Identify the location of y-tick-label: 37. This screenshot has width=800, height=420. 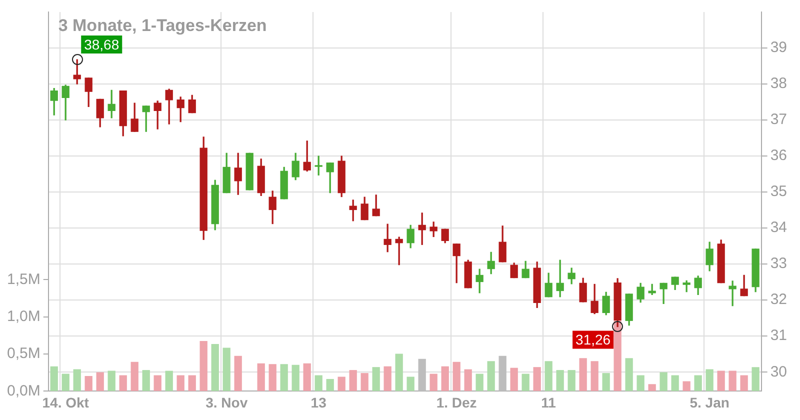
(779, 119).